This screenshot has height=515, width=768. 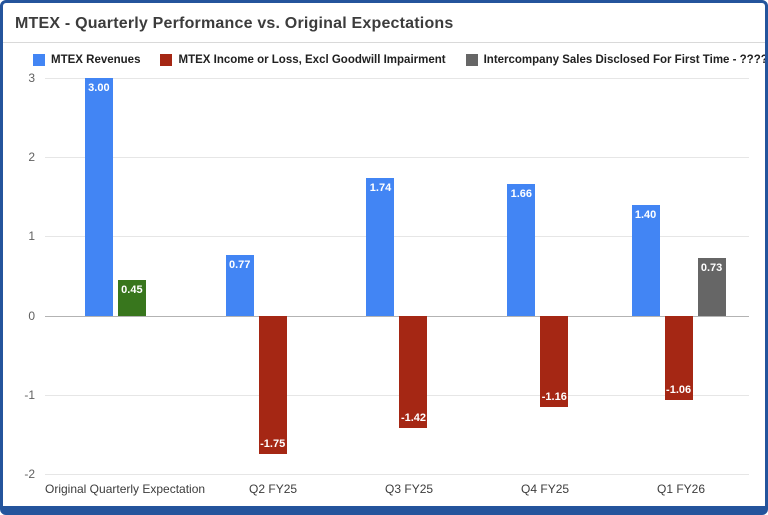 I want to click on x-category-label: Q3 FY25, so click(x=409, y=489).